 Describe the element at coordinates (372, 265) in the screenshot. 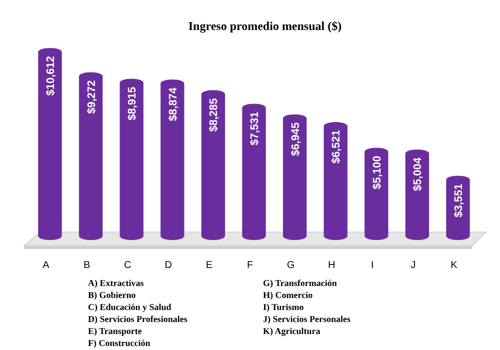

I see `x-tick-label: I` at that location.